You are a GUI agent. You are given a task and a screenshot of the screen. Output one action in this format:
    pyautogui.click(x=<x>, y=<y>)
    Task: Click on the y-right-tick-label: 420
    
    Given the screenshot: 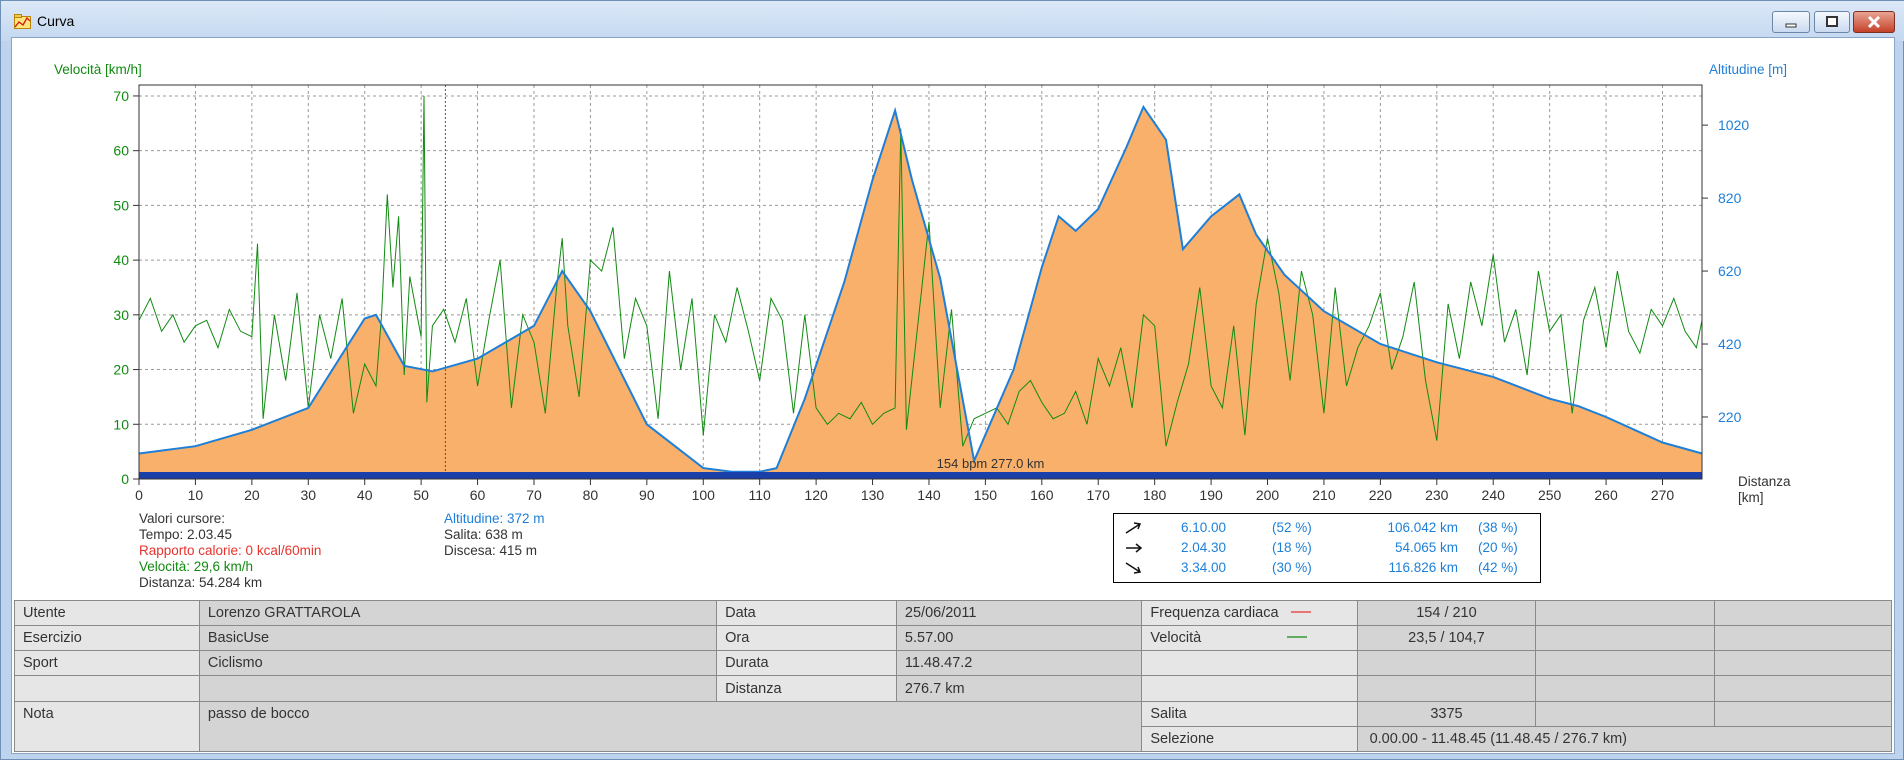 What is the action you would take?
    pyautogui.click(x=1730, y=344)
    